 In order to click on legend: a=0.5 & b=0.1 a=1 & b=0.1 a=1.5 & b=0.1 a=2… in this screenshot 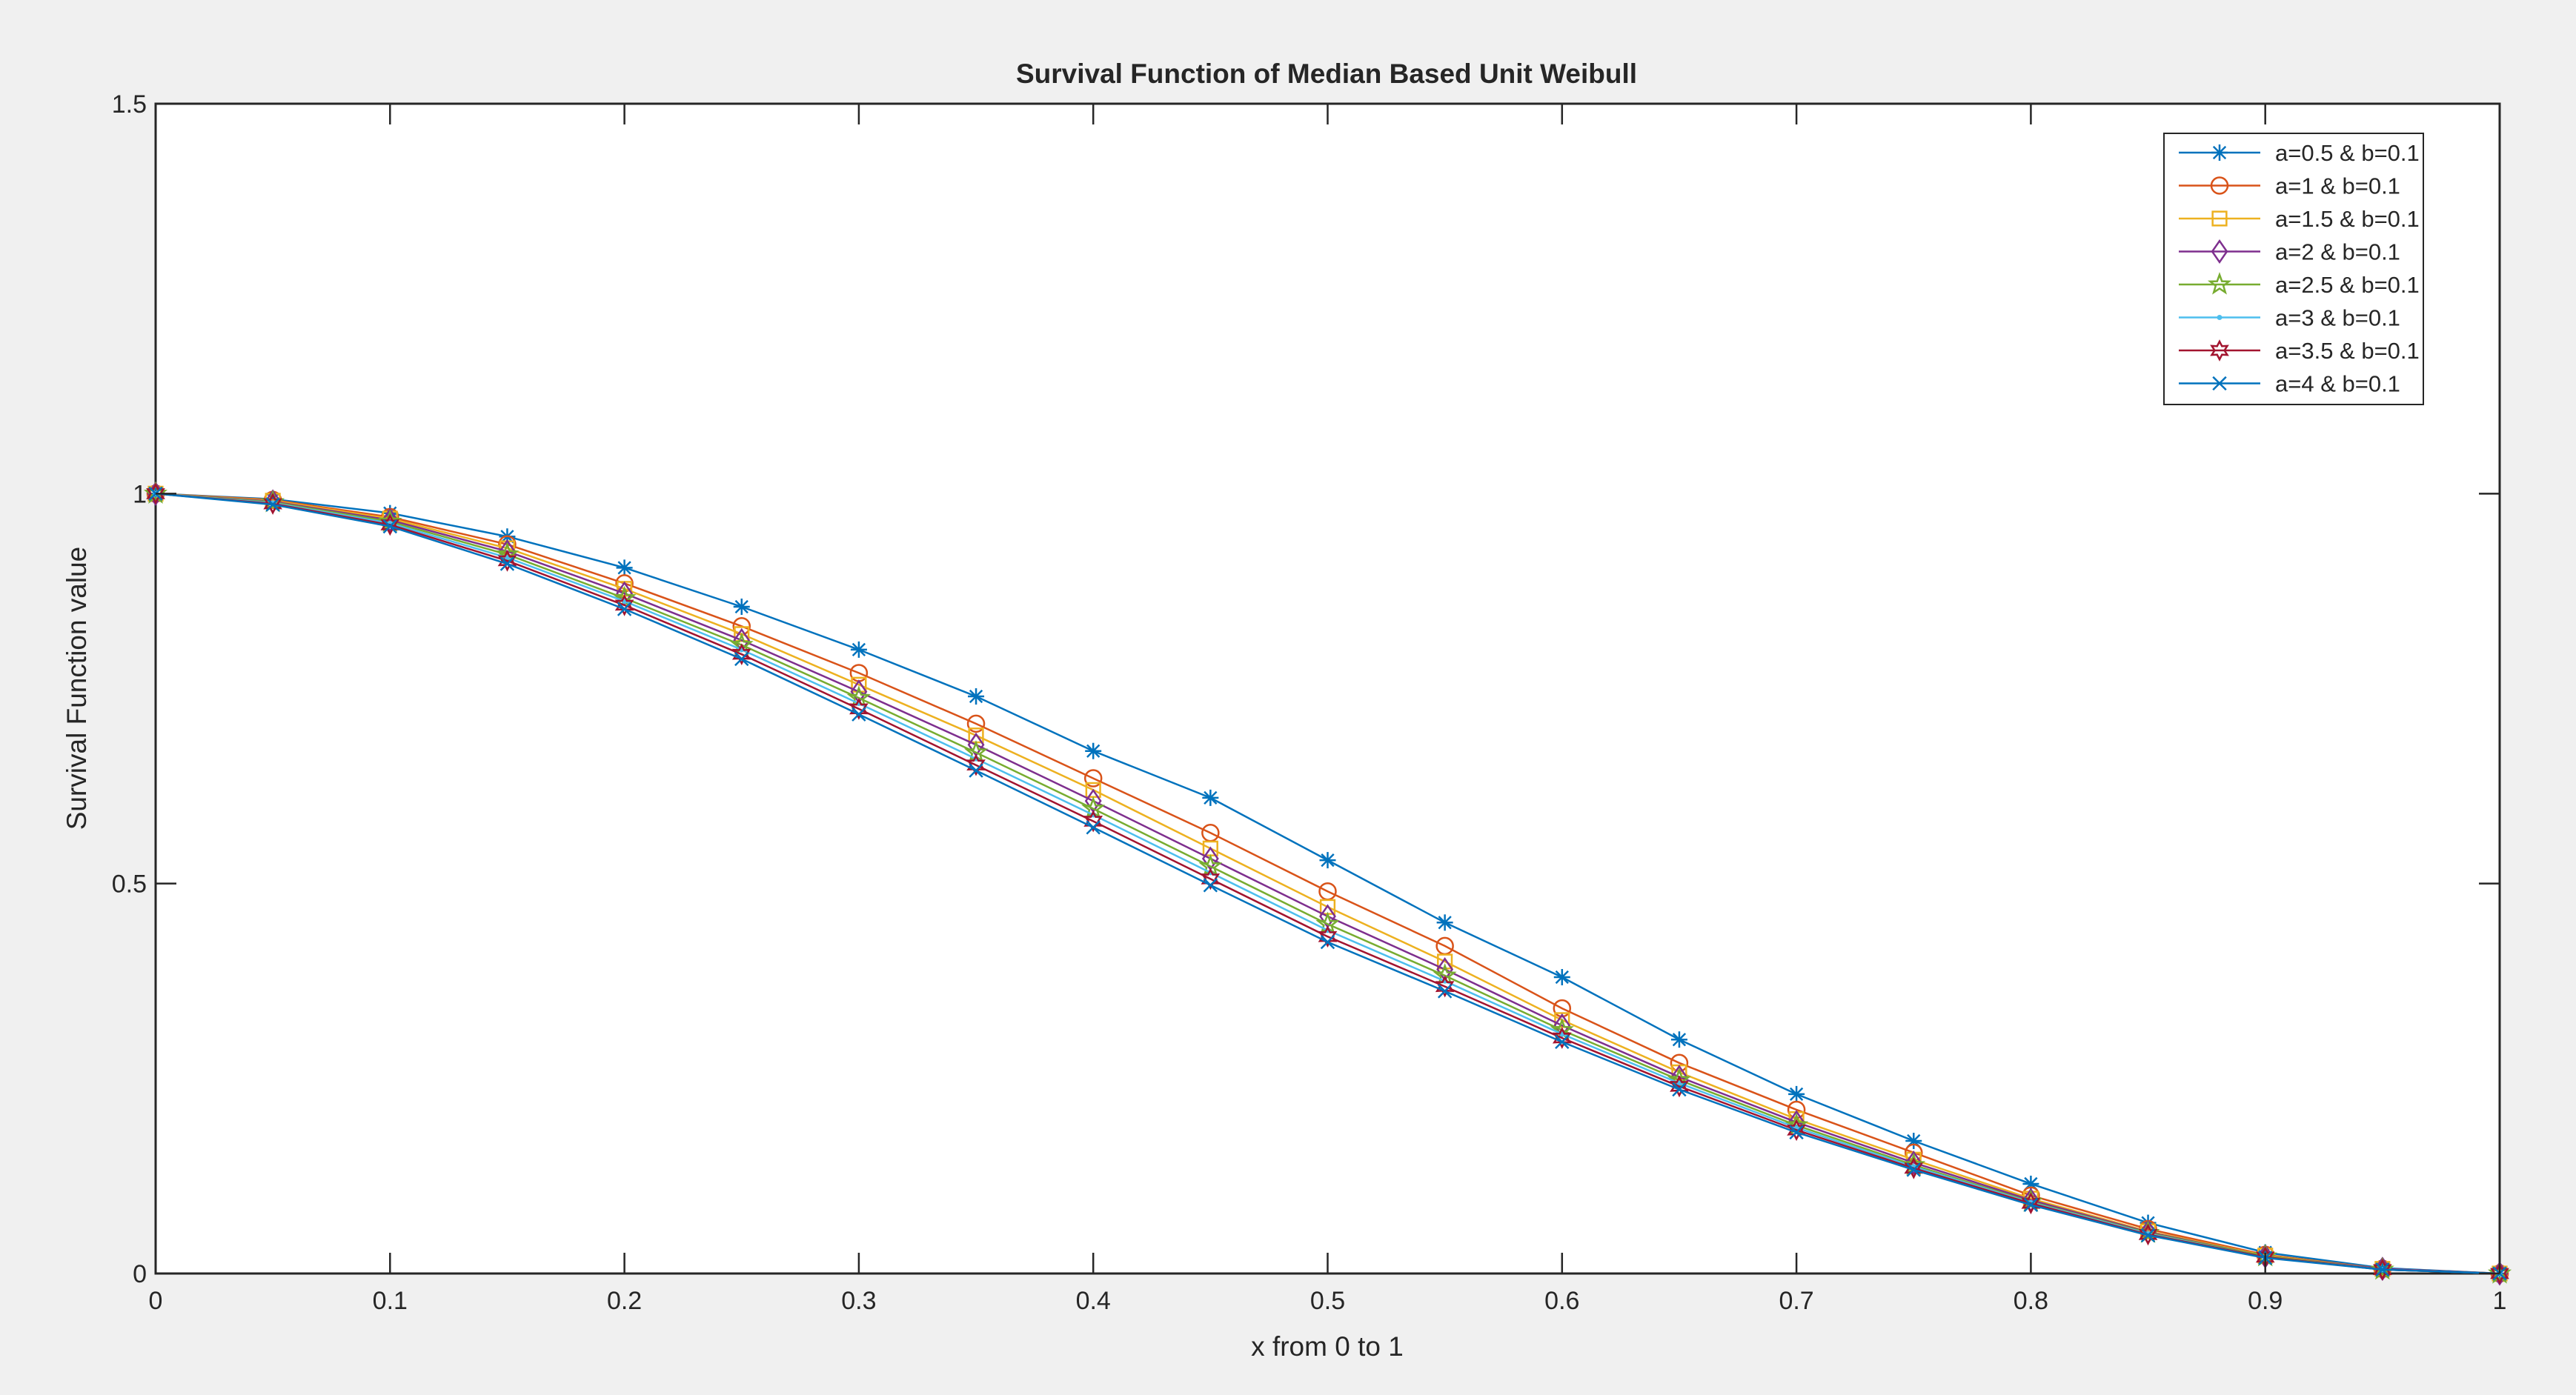, I will do `click(2293, 269)`.